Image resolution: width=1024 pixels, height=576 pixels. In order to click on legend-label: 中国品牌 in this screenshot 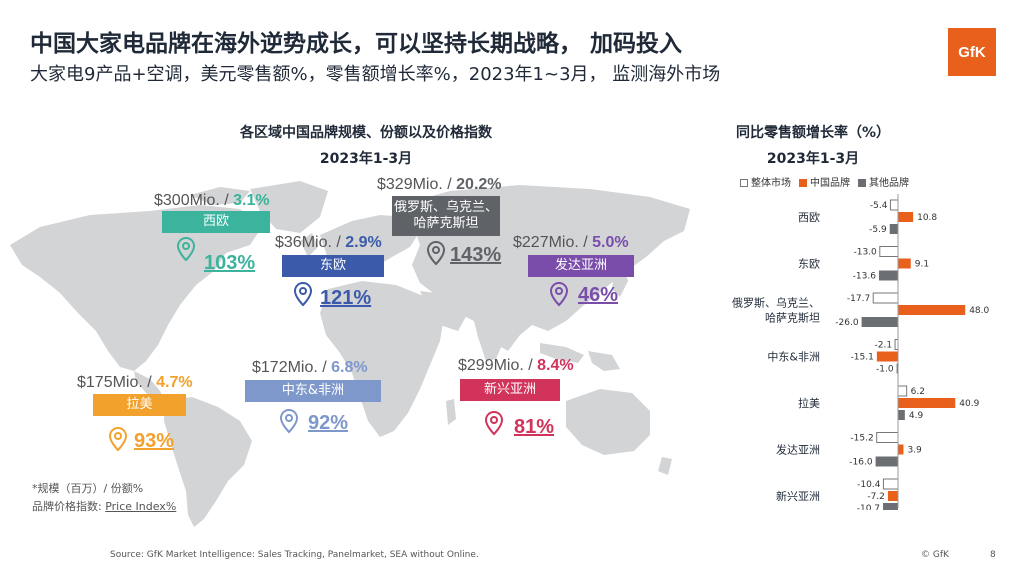, I will do `click(830, 183)`.